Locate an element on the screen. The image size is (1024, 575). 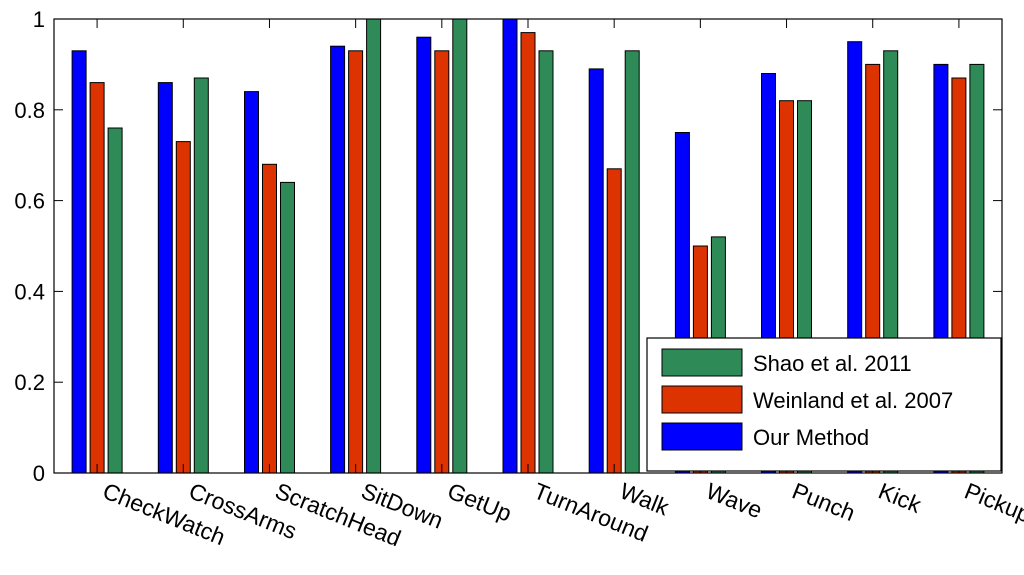
y-tick-label: 0.2 is located at coordinates (29, 382).